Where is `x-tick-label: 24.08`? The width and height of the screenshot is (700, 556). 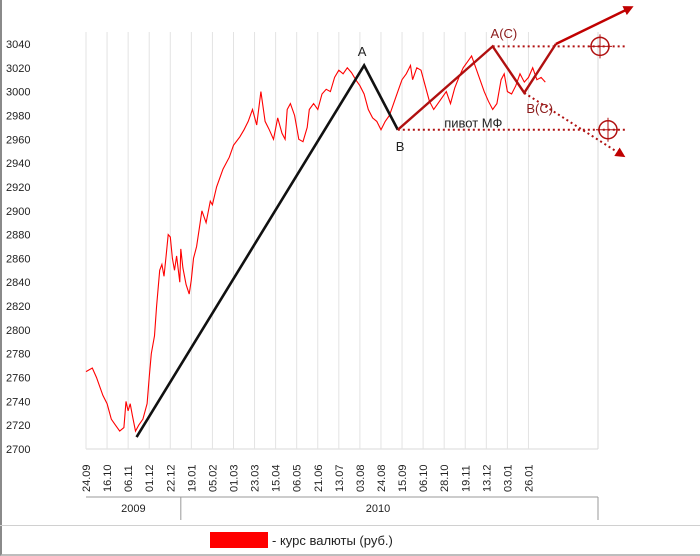 x-tick-label: 24.08 is located at coordinates (382, 478).